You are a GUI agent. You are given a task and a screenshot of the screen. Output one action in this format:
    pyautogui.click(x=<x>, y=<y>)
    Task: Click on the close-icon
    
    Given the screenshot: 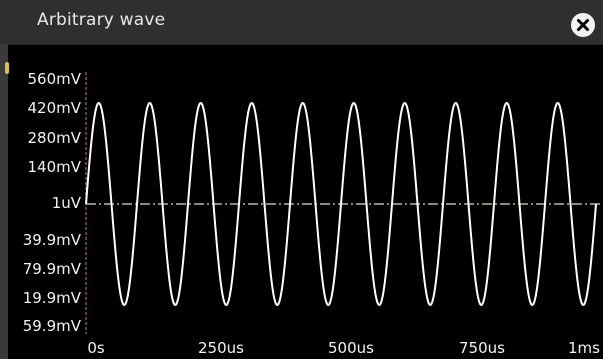 What is the action you would take?
    pyautogui.click(x=583, y=25)
    